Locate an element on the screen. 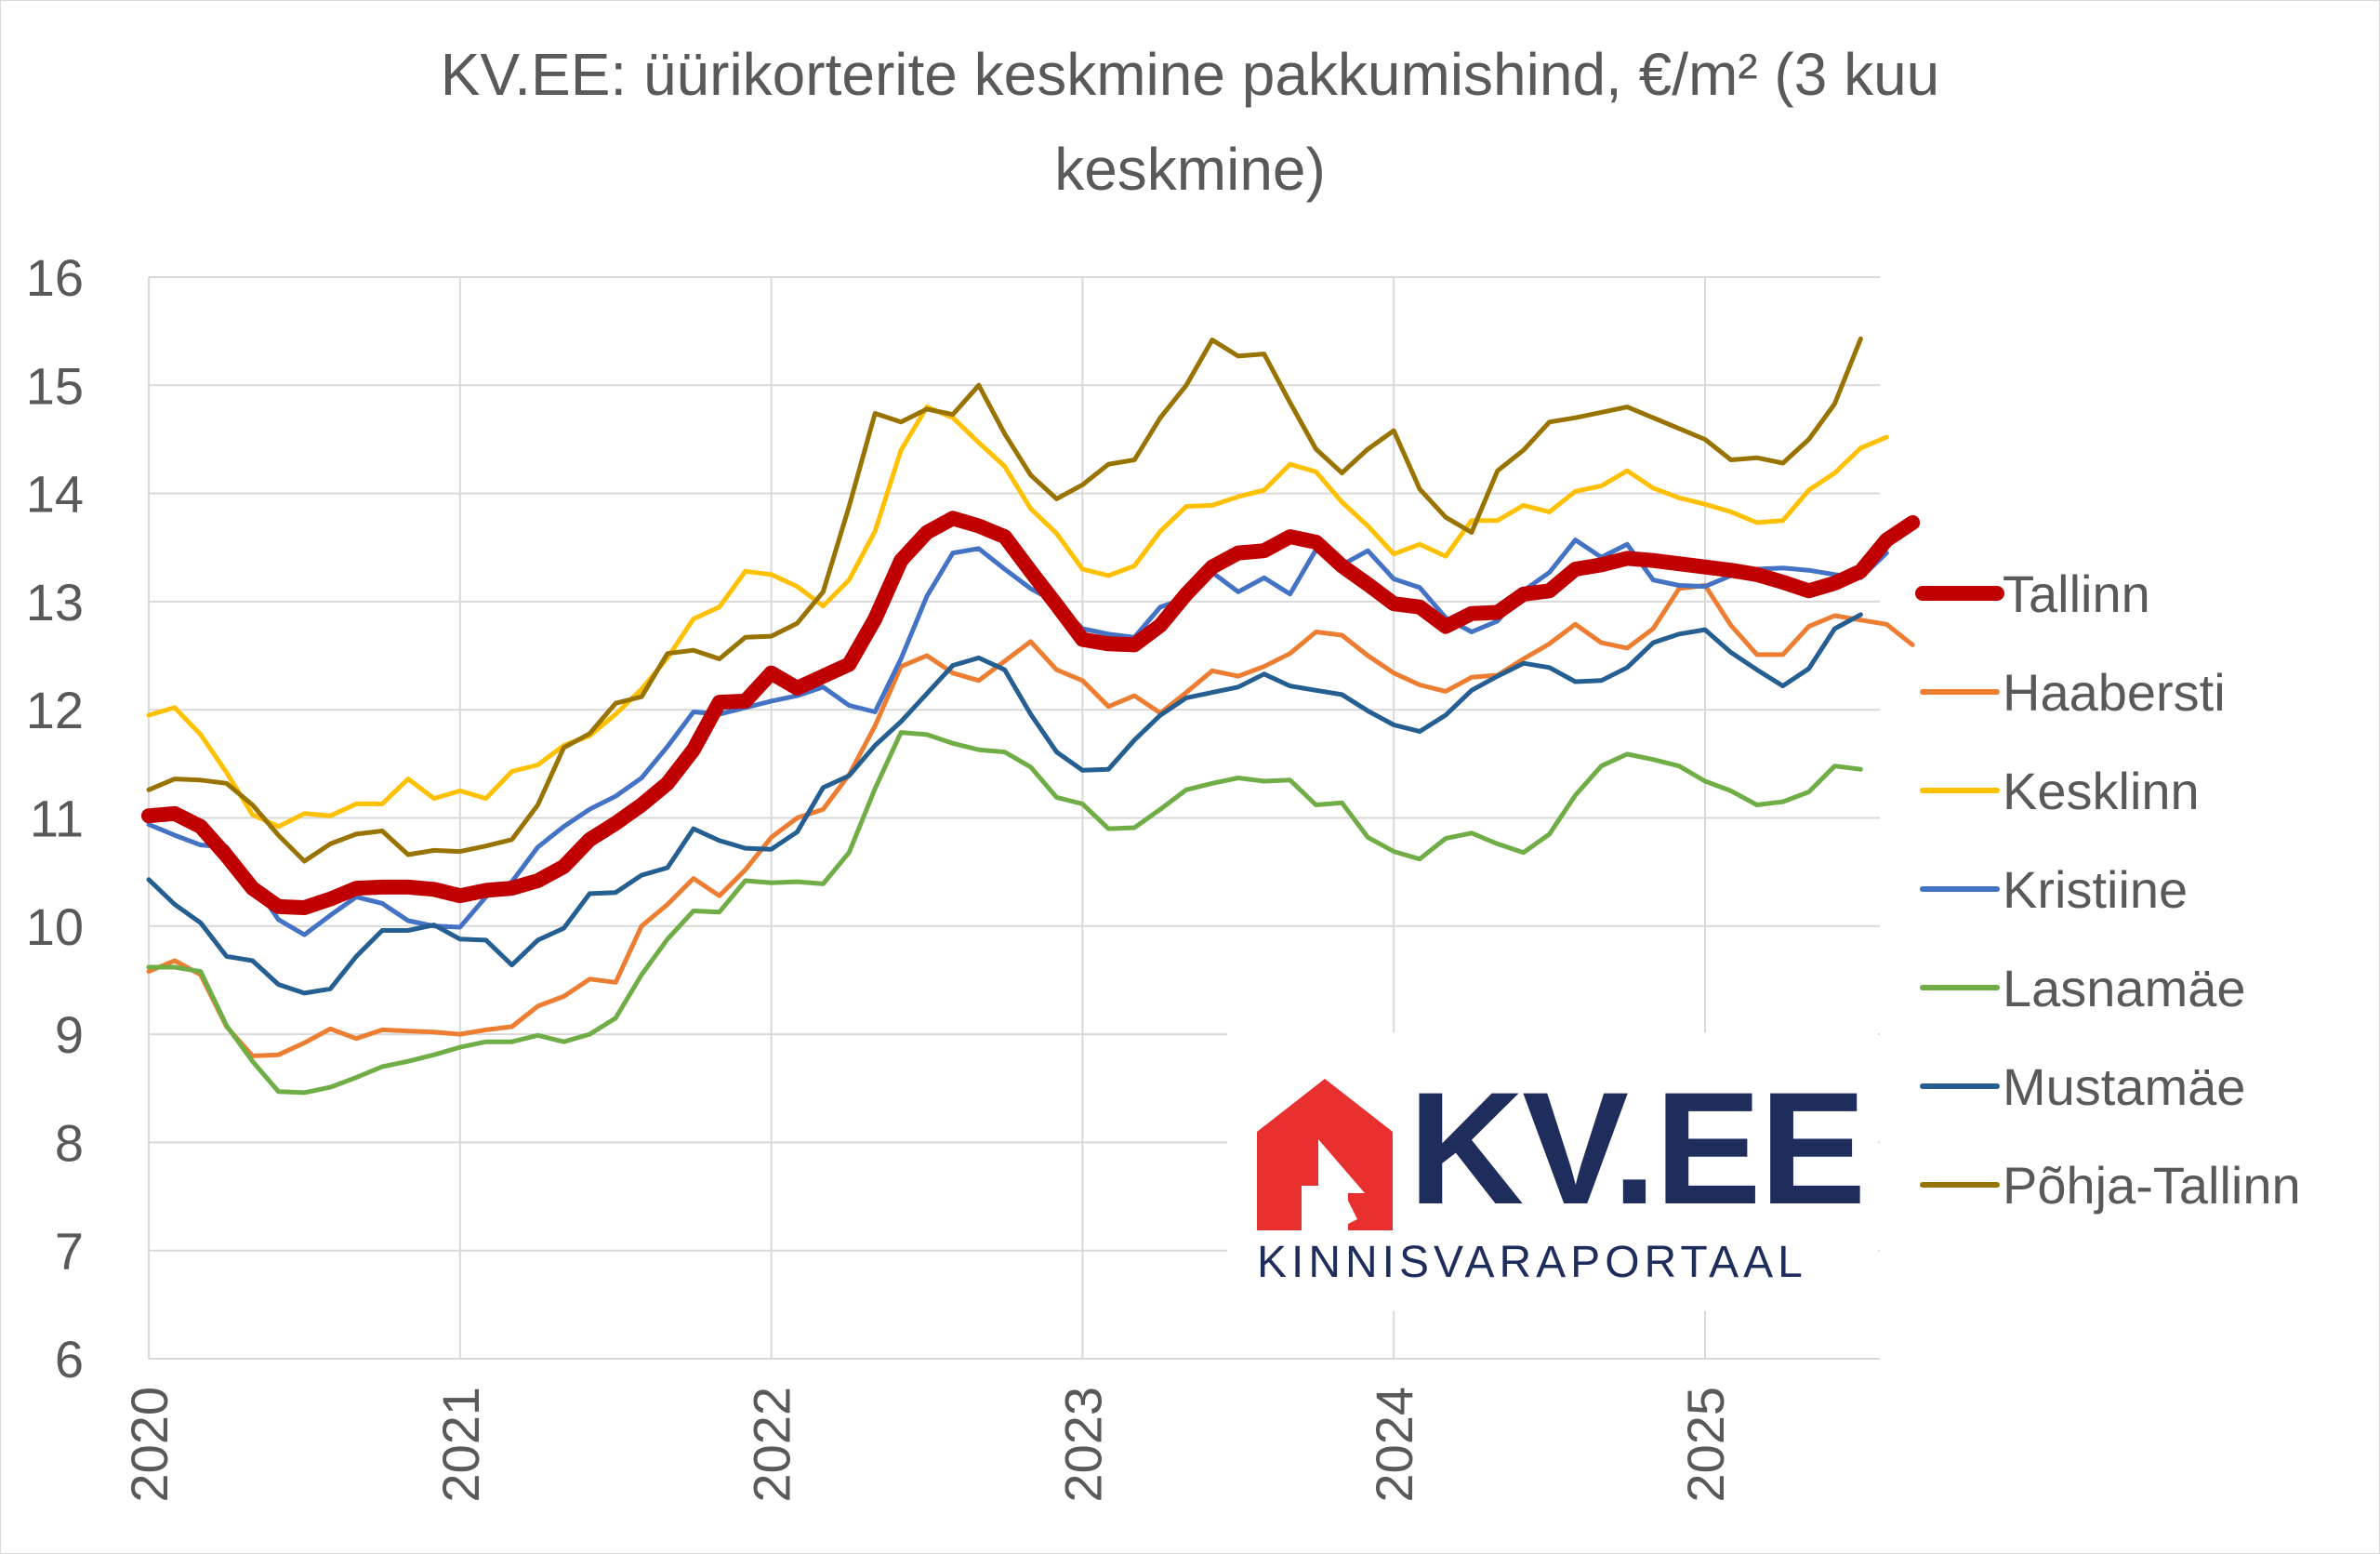 This screenshot has width=2380, height=1554. x-tick-label: 2025 is located at coordinates (1705, 1445).